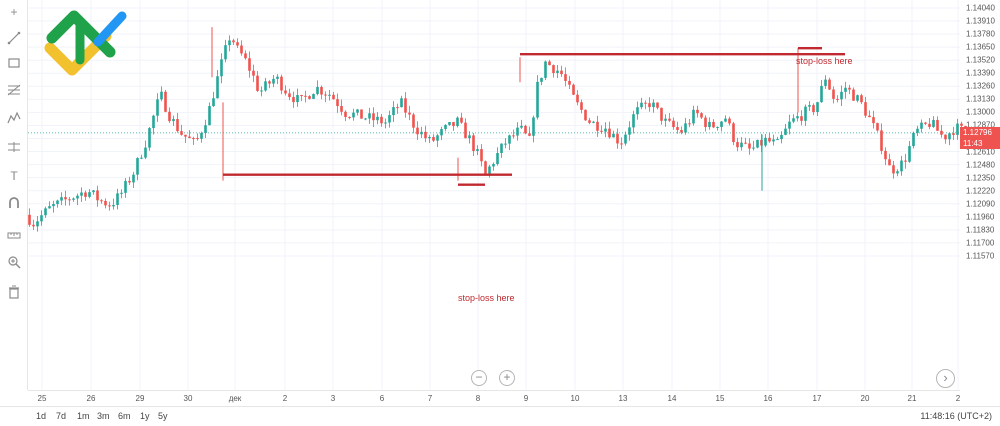  Describe the element at coordinates (479, 378) in the screenshot. I see `zoom-out-button: −` at that location.